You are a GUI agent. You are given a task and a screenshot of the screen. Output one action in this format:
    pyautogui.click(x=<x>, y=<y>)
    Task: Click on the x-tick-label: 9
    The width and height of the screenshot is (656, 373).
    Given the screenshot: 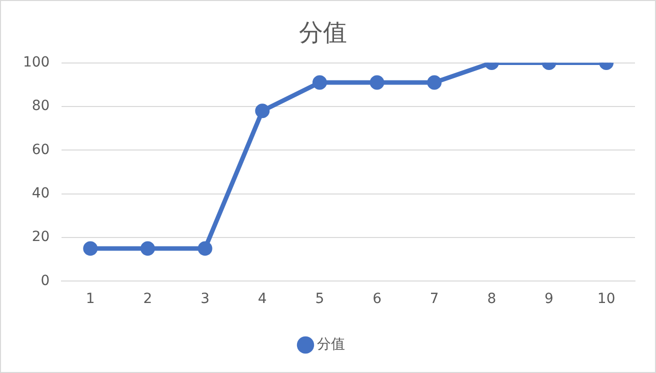 What is the action you would take?
    pyautogui.click(x=549, y=299)
    